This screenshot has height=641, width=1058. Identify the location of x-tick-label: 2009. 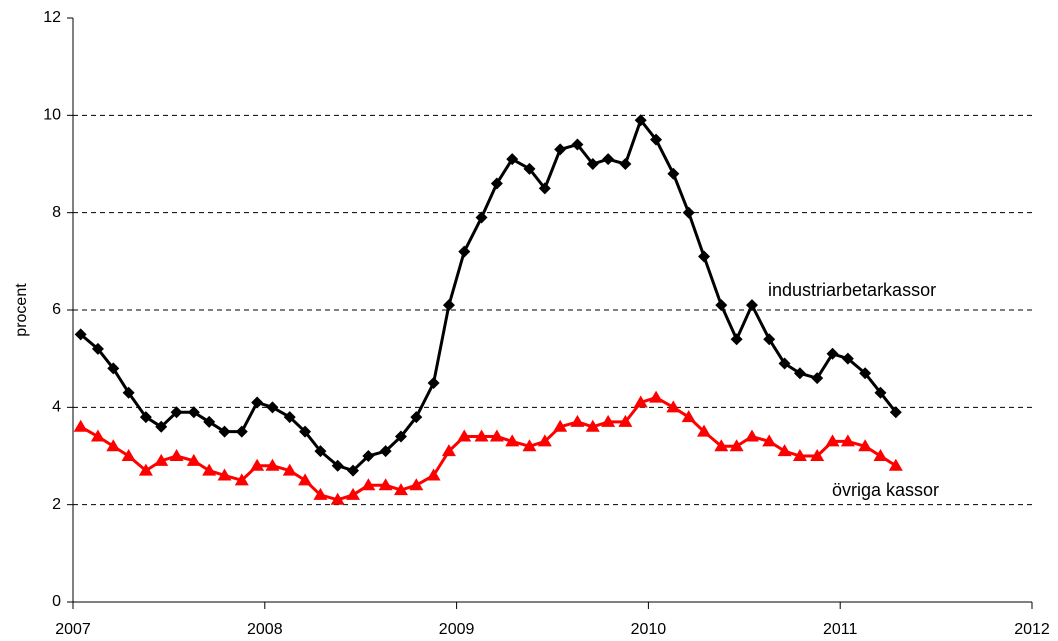
(457, 629).